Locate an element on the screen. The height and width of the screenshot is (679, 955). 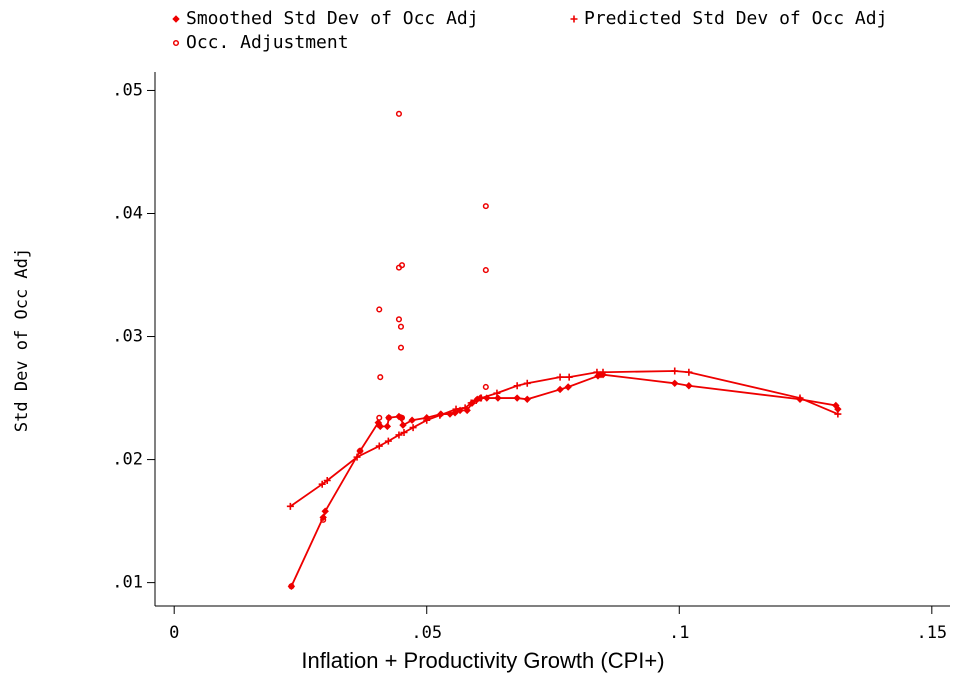
y-tick-label: .03 is located at coordinates (127, 337).